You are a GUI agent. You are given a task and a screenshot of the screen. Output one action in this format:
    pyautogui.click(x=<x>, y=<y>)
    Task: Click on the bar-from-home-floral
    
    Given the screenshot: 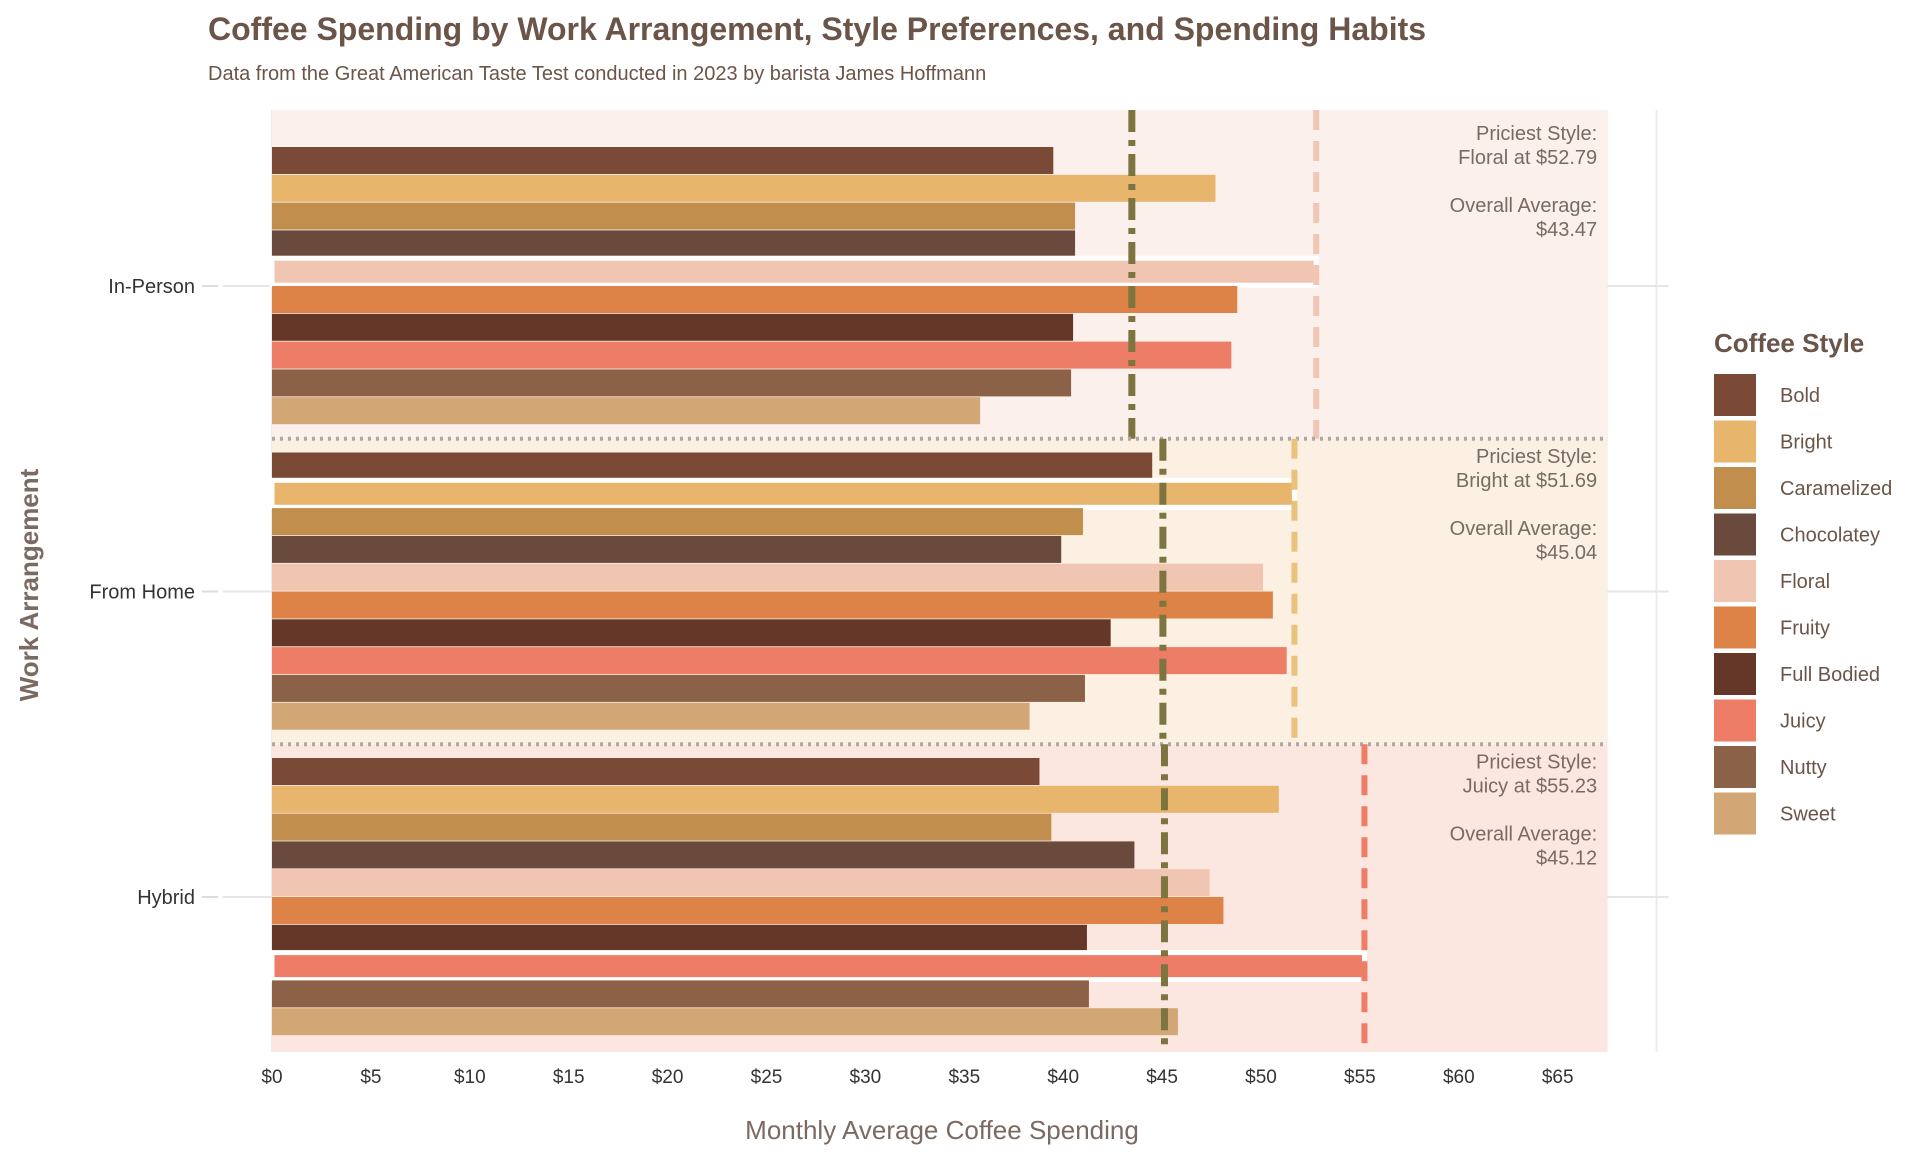 What is the action you would take?
    pyautogui.click(x=767, y=577)
    